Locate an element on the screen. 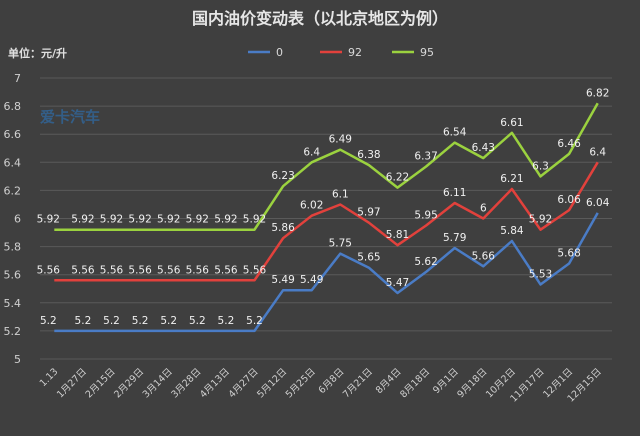  y-tick-label: 6 is located at coordinates (17, 219).